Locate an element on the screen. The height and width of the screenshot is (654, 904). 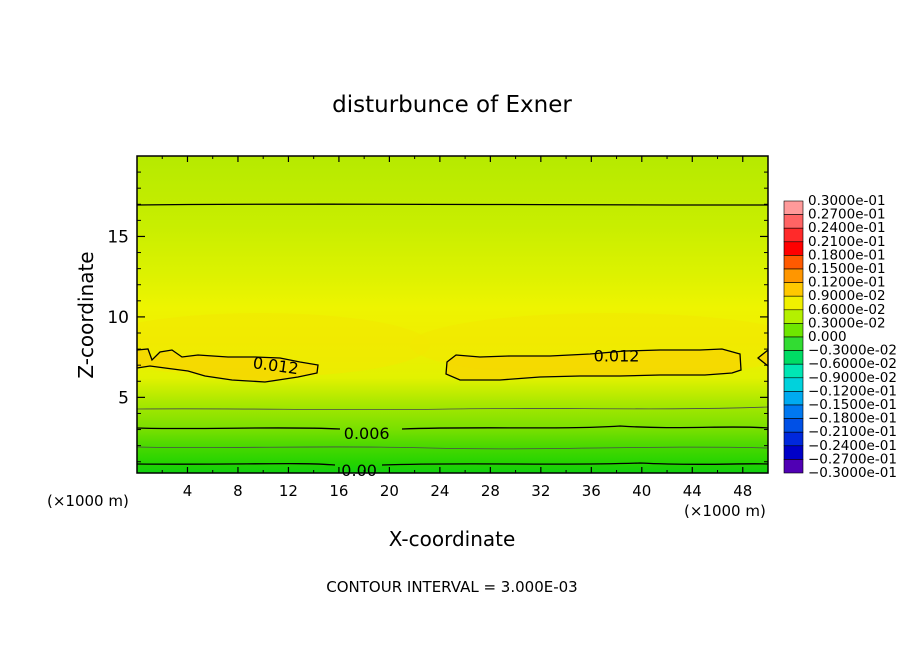
contour-fill-012-right is located at coordinates (593, 364).